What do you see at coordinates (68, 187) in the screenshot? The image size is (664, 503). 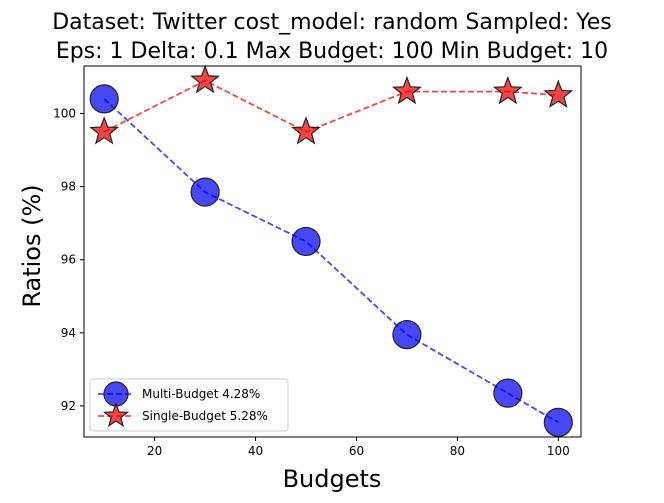 I see `y-tick-label: 98` at bounding box center [68, 187].